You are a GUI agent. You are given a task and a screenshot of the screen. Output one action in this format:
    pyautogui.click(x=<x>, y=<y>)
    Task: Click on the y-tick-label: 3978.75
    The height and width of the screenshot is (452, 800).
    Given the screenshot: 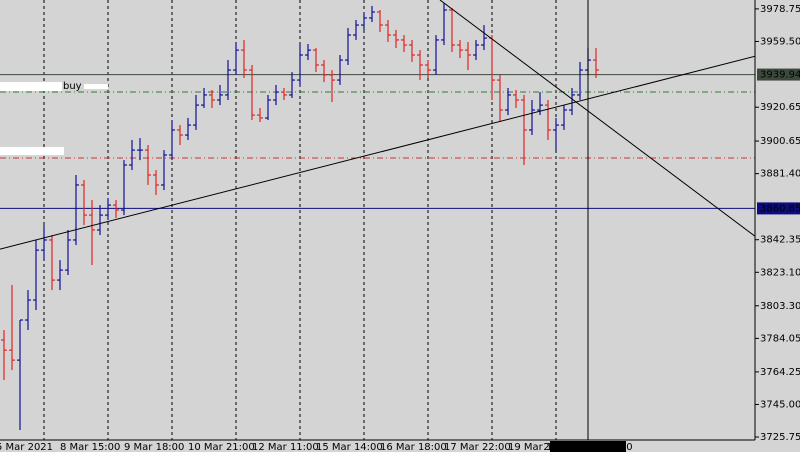 What is the action you would take?
    pyautogui.click(x=780, y=9)
    